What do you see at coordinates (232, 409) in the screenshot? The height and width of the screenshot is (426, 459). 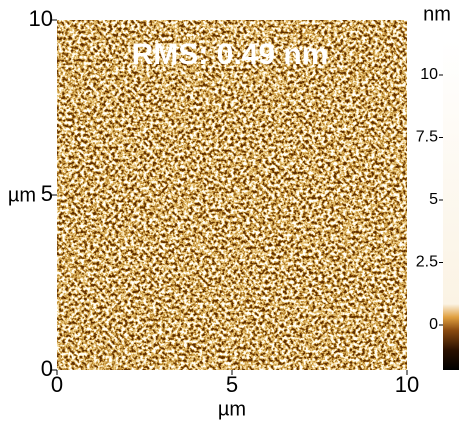 I see `x-axis-label: µm` at bounding box center [232, 409].